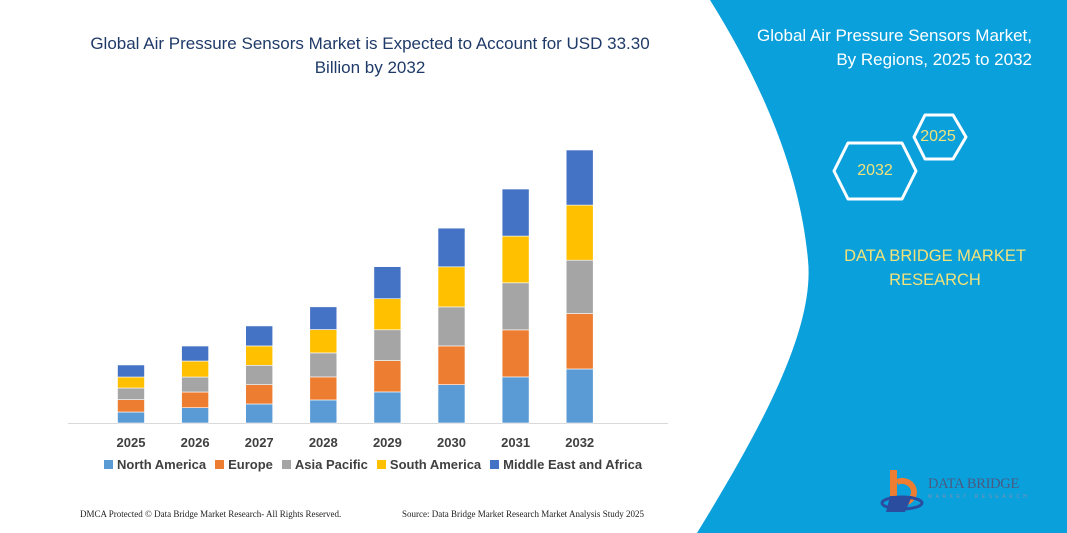 The image size is (1067, 533). What do you see at coordinates (259, 336) in the screenshot?
I see `bar-segment-middle-east-and-africa-2027` at bounding box center [259, 336].